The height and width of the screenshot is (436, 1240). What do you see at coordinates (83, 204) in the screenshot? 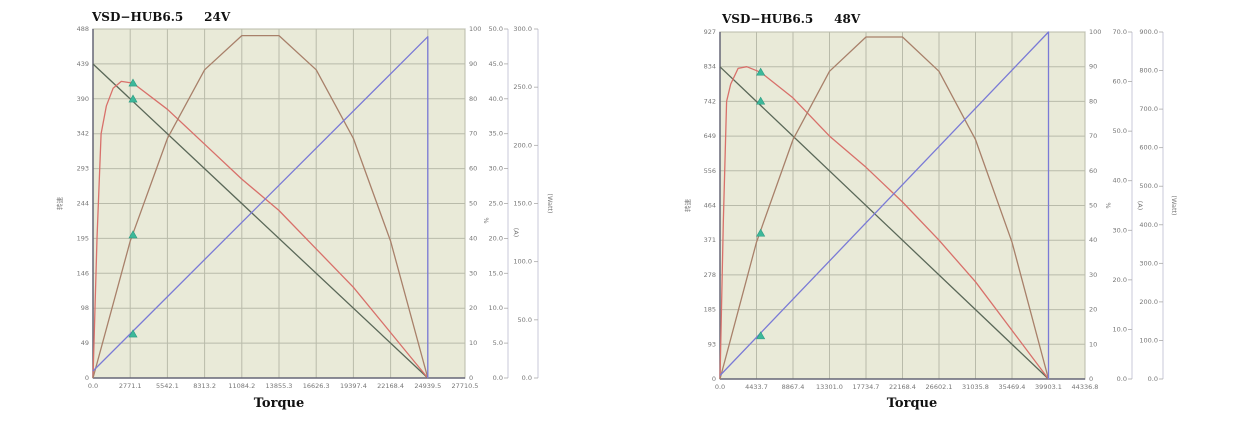
I see `left-tick-label: 244` at bounding box center [83, 204].